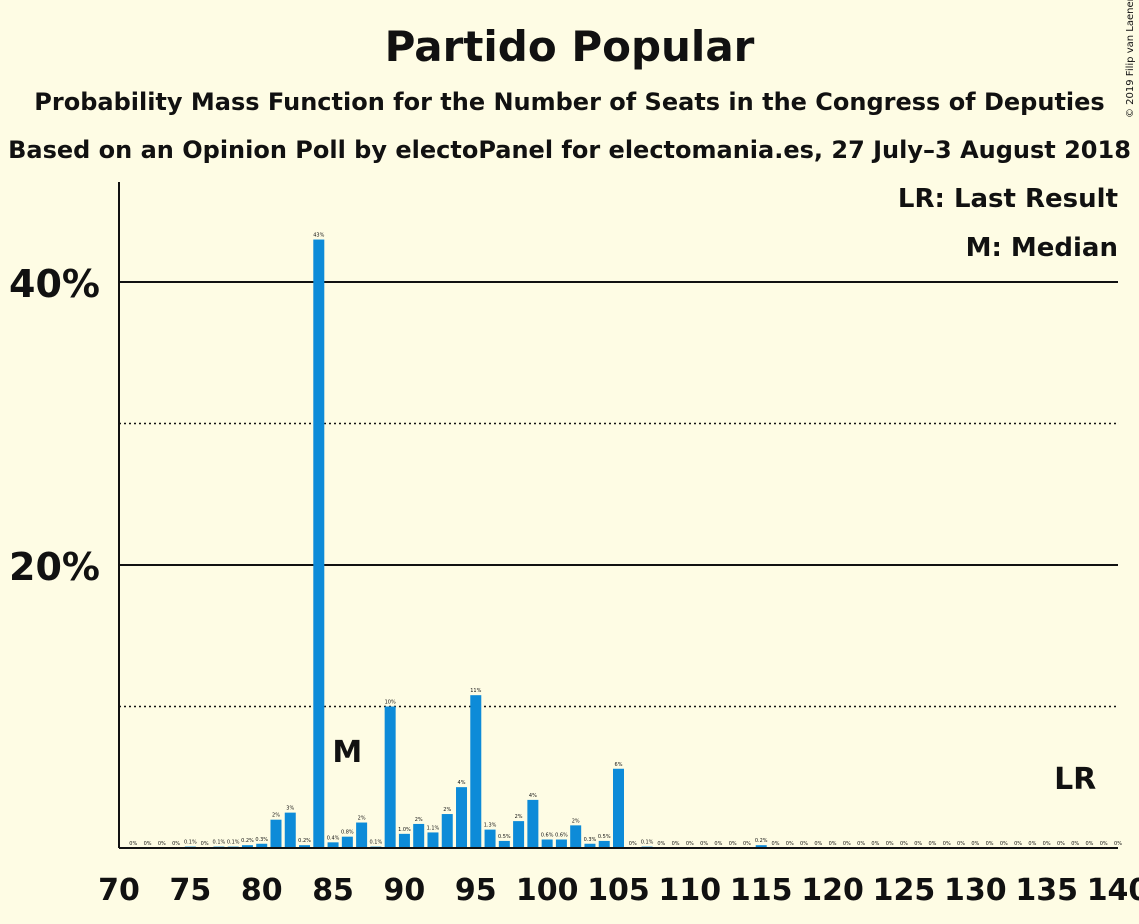  I want to click on y-tick-label: 40%, so click(54, 284).